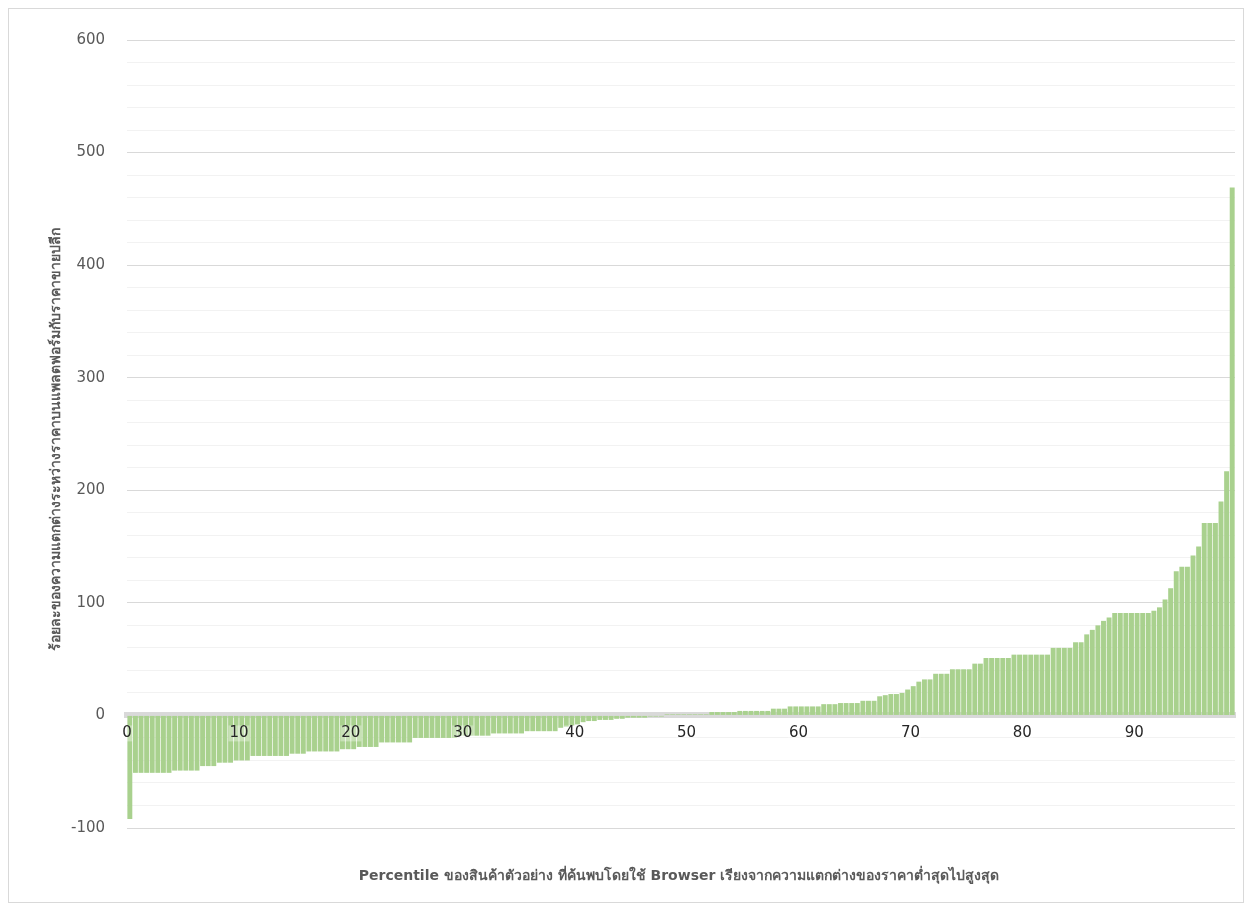 Image resolution: width=1252 pixels, height=909 pixels. Describe the element at coordinates (687, 731) in the screenshot. I see `x-tick-label: 50` at that location.